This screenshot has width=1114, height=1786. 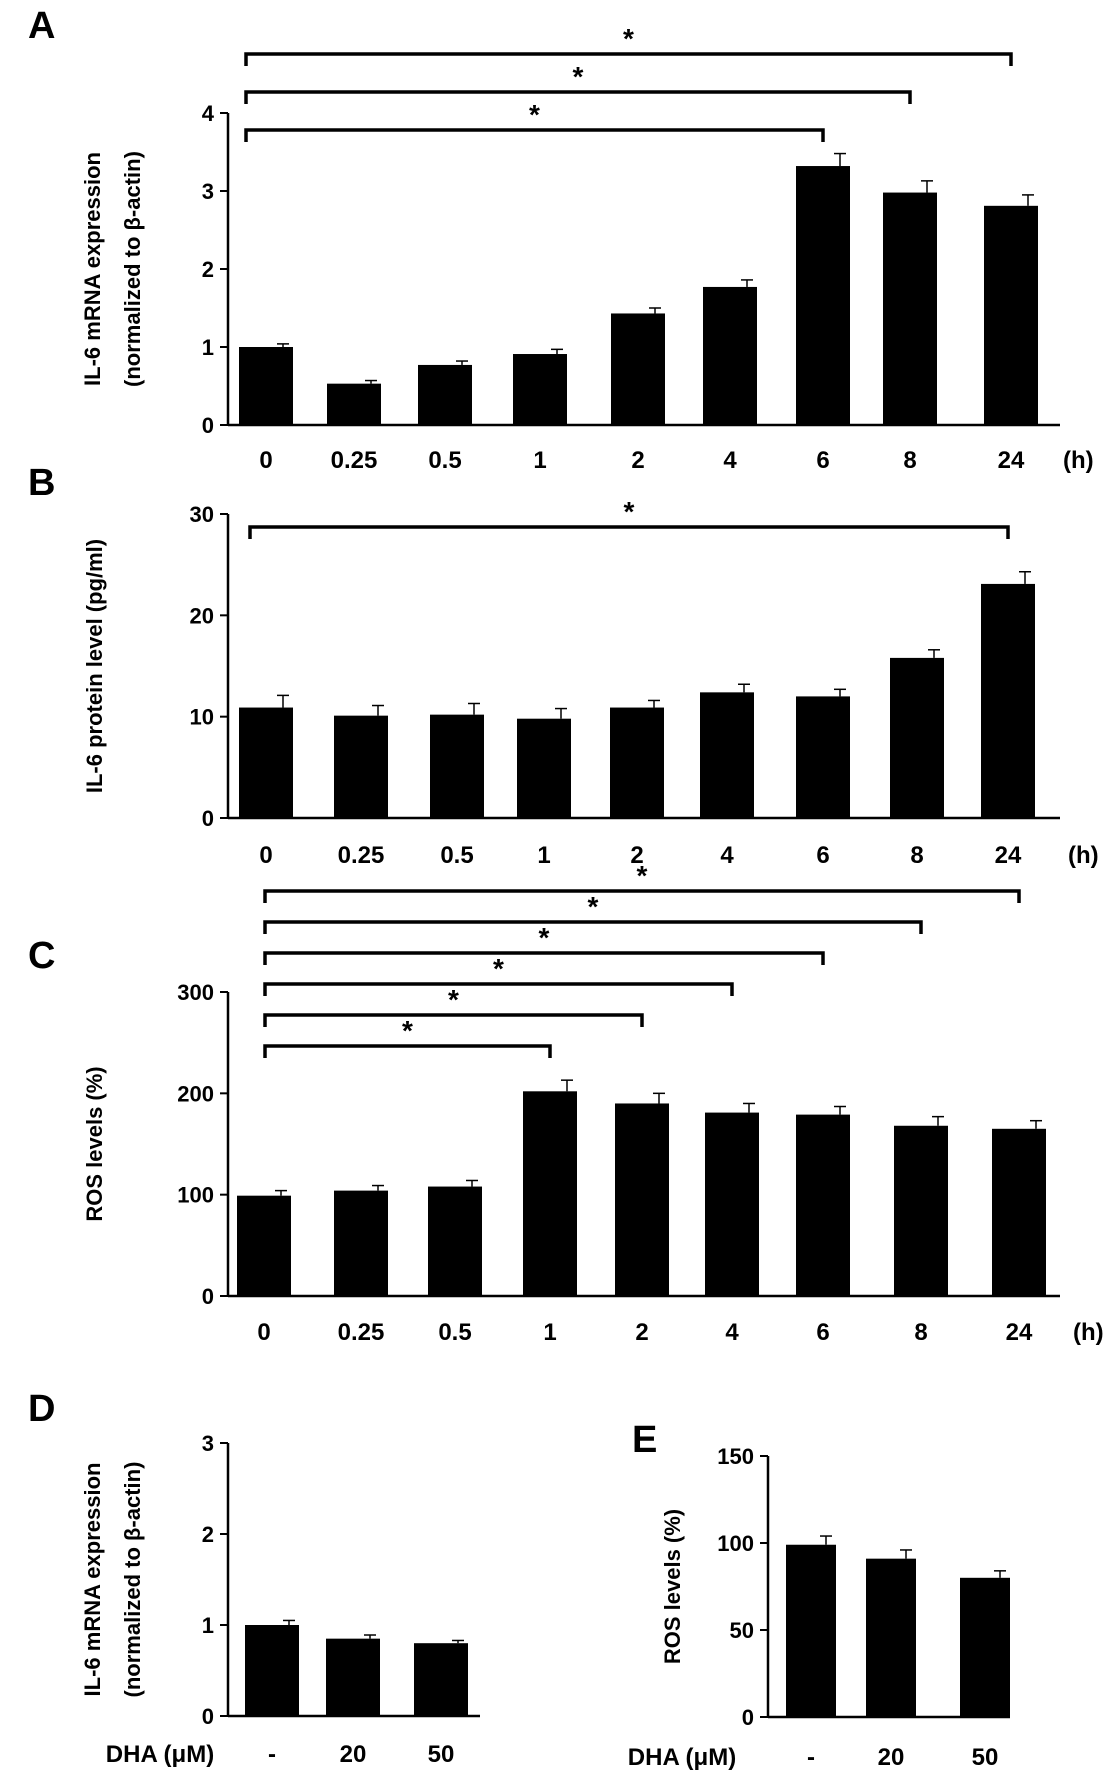 I want to click on panel-letter: E, so click(x=644, y=1440).